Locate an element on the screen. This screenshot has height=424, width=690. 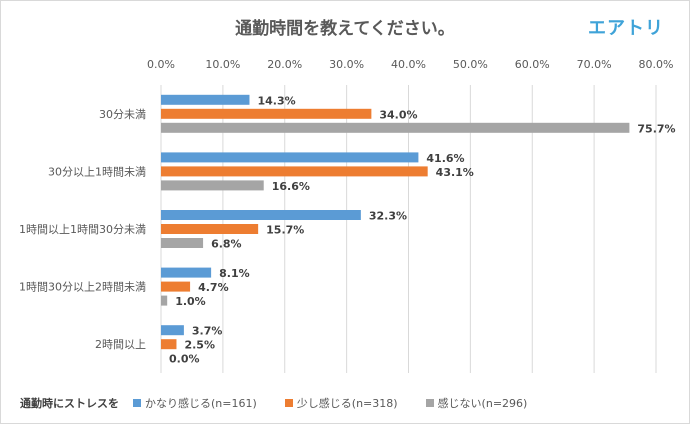
x-tick-label: 10.0% is located at coordinates (222, 64).